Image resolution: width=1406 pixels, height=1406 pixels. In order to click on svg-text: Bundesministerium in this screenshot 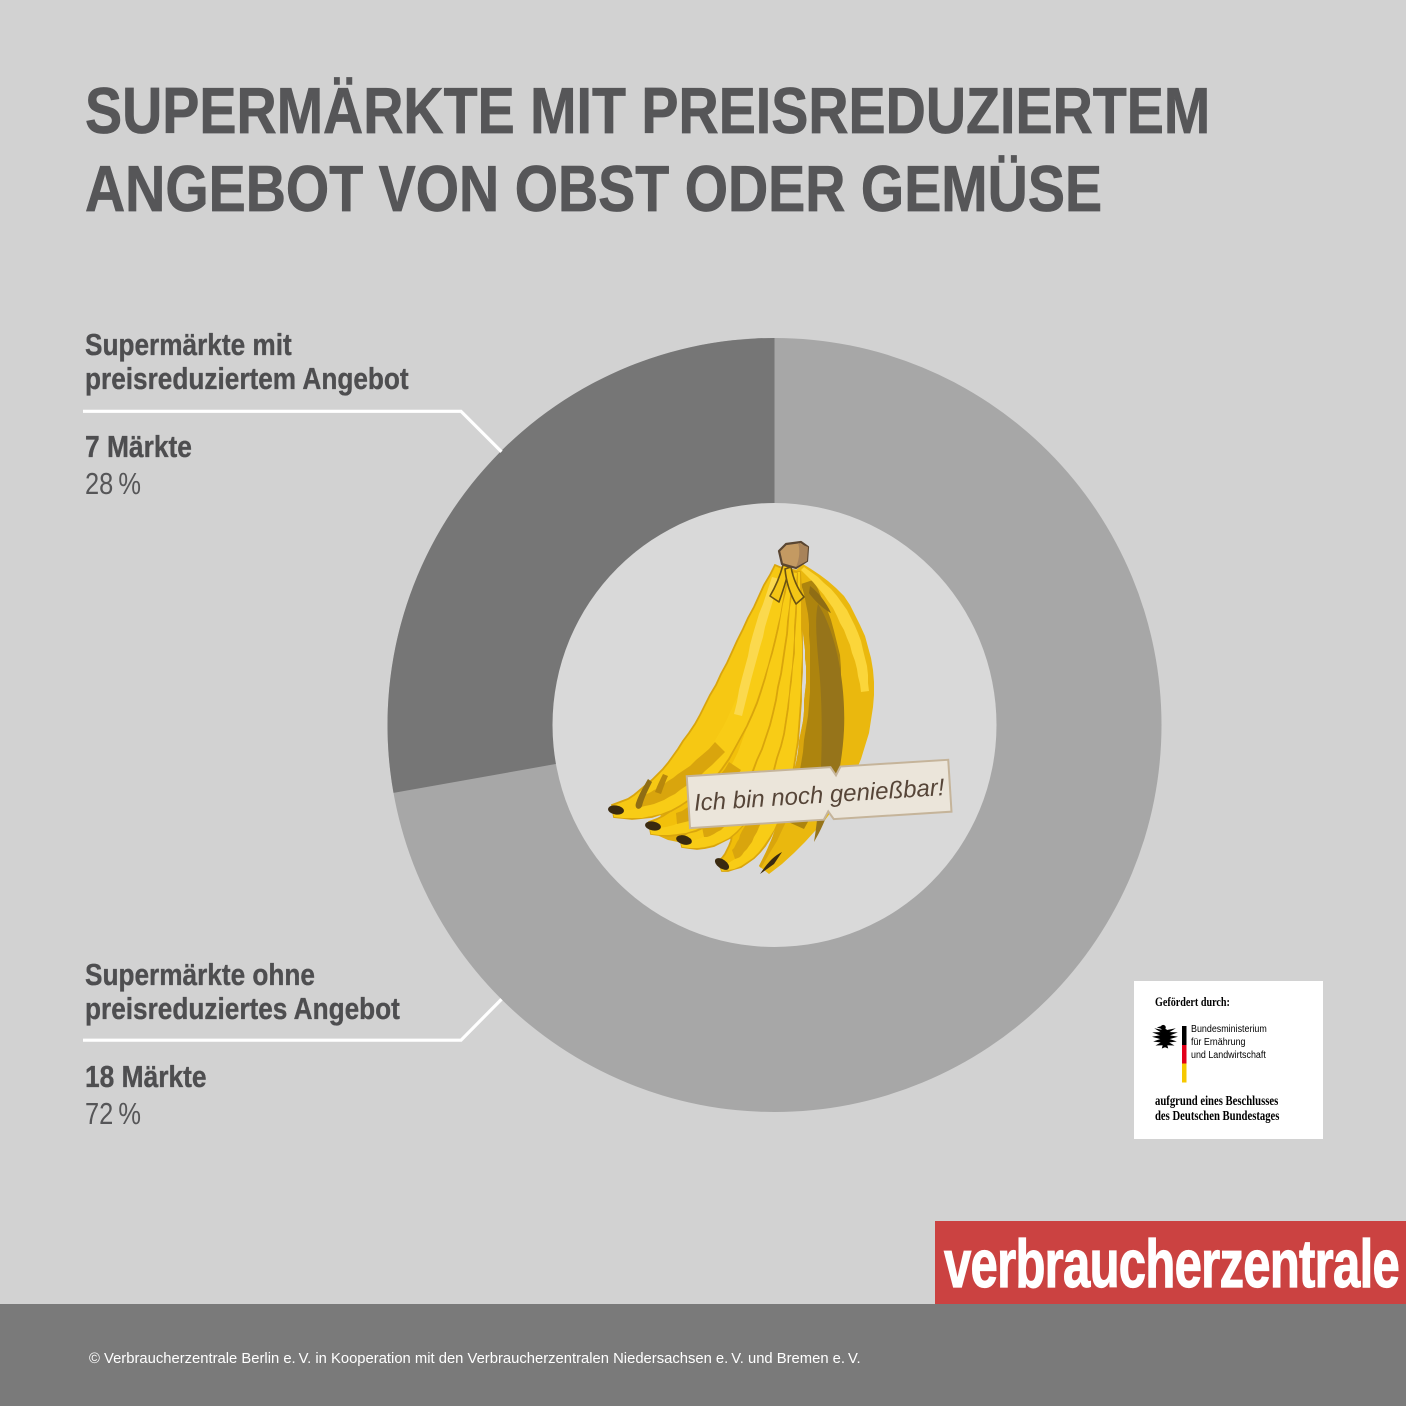, I will do `click(1229, 1029)`.